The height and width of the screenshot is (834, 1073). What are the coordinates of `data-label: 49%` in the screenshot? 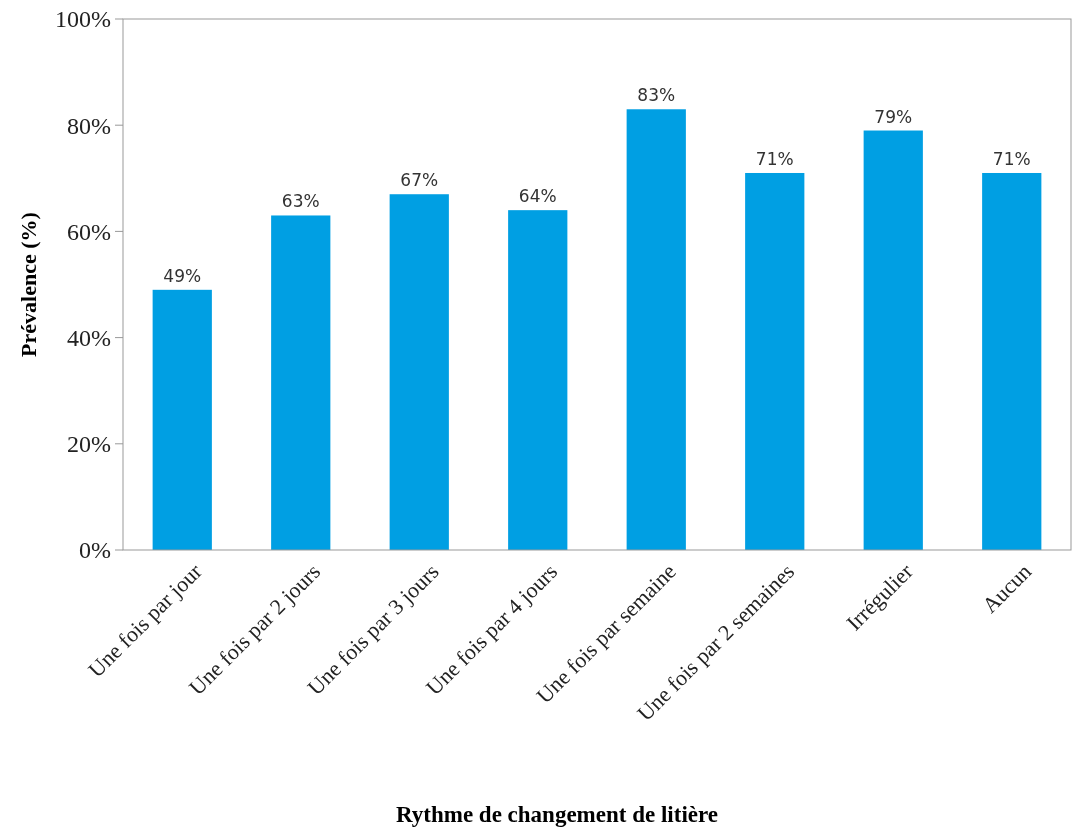 It's located at (182, 275).